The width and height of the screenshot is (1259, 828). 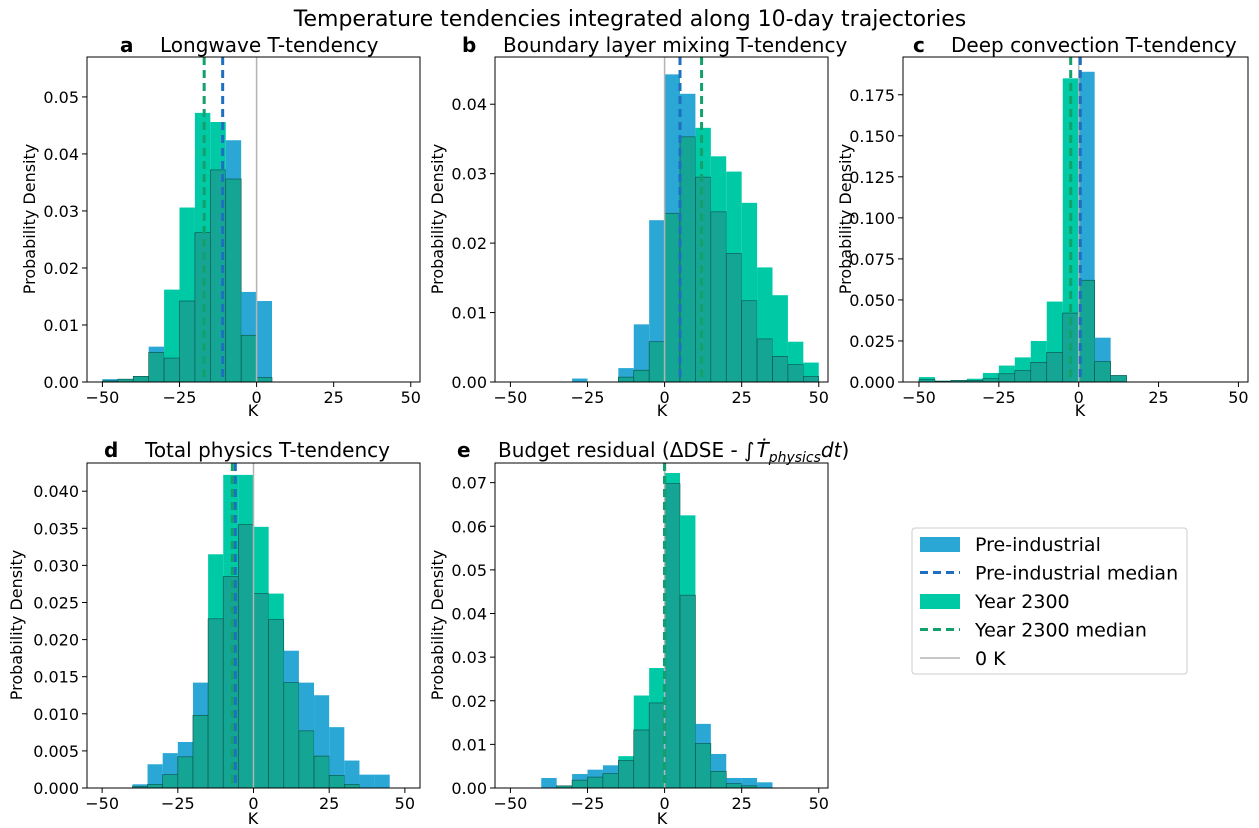 I want to click on panel-d-xlabel: K, so click(x=253, y=818).